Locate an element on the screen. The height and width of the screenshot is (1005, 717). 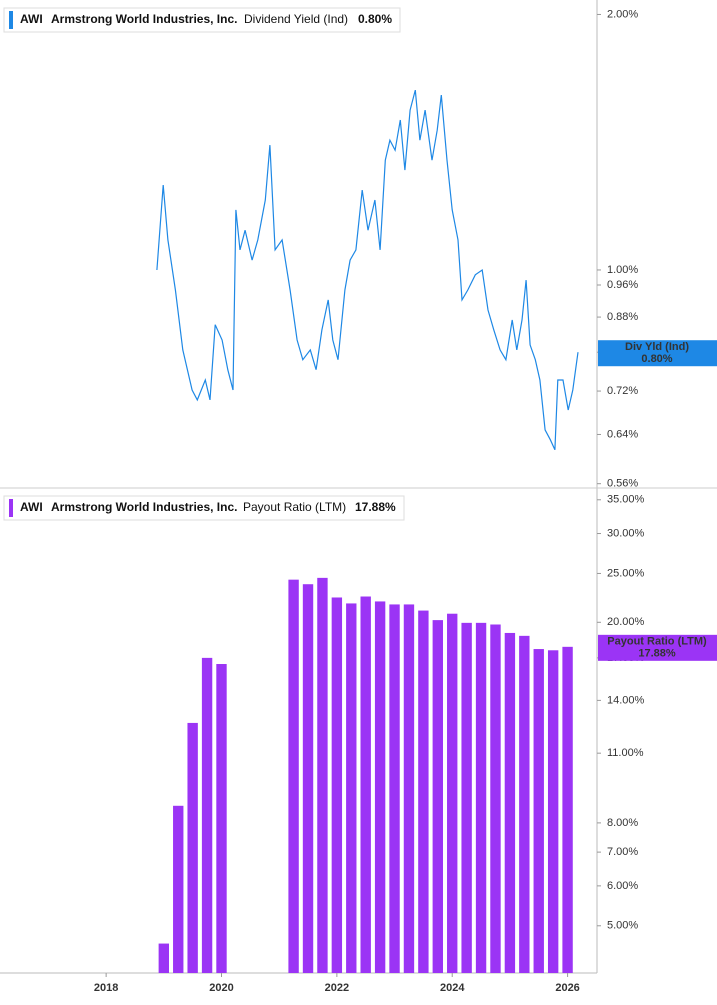
y-tick-label: 5.00% is located at coordinates (622, 926).